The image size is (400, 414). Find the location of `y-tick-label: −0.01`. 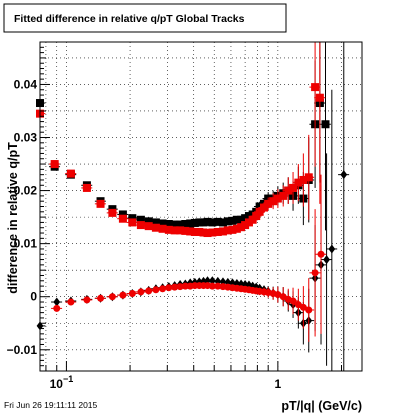

y-tick-label: −0.01 is located at coordinates (22, 350).